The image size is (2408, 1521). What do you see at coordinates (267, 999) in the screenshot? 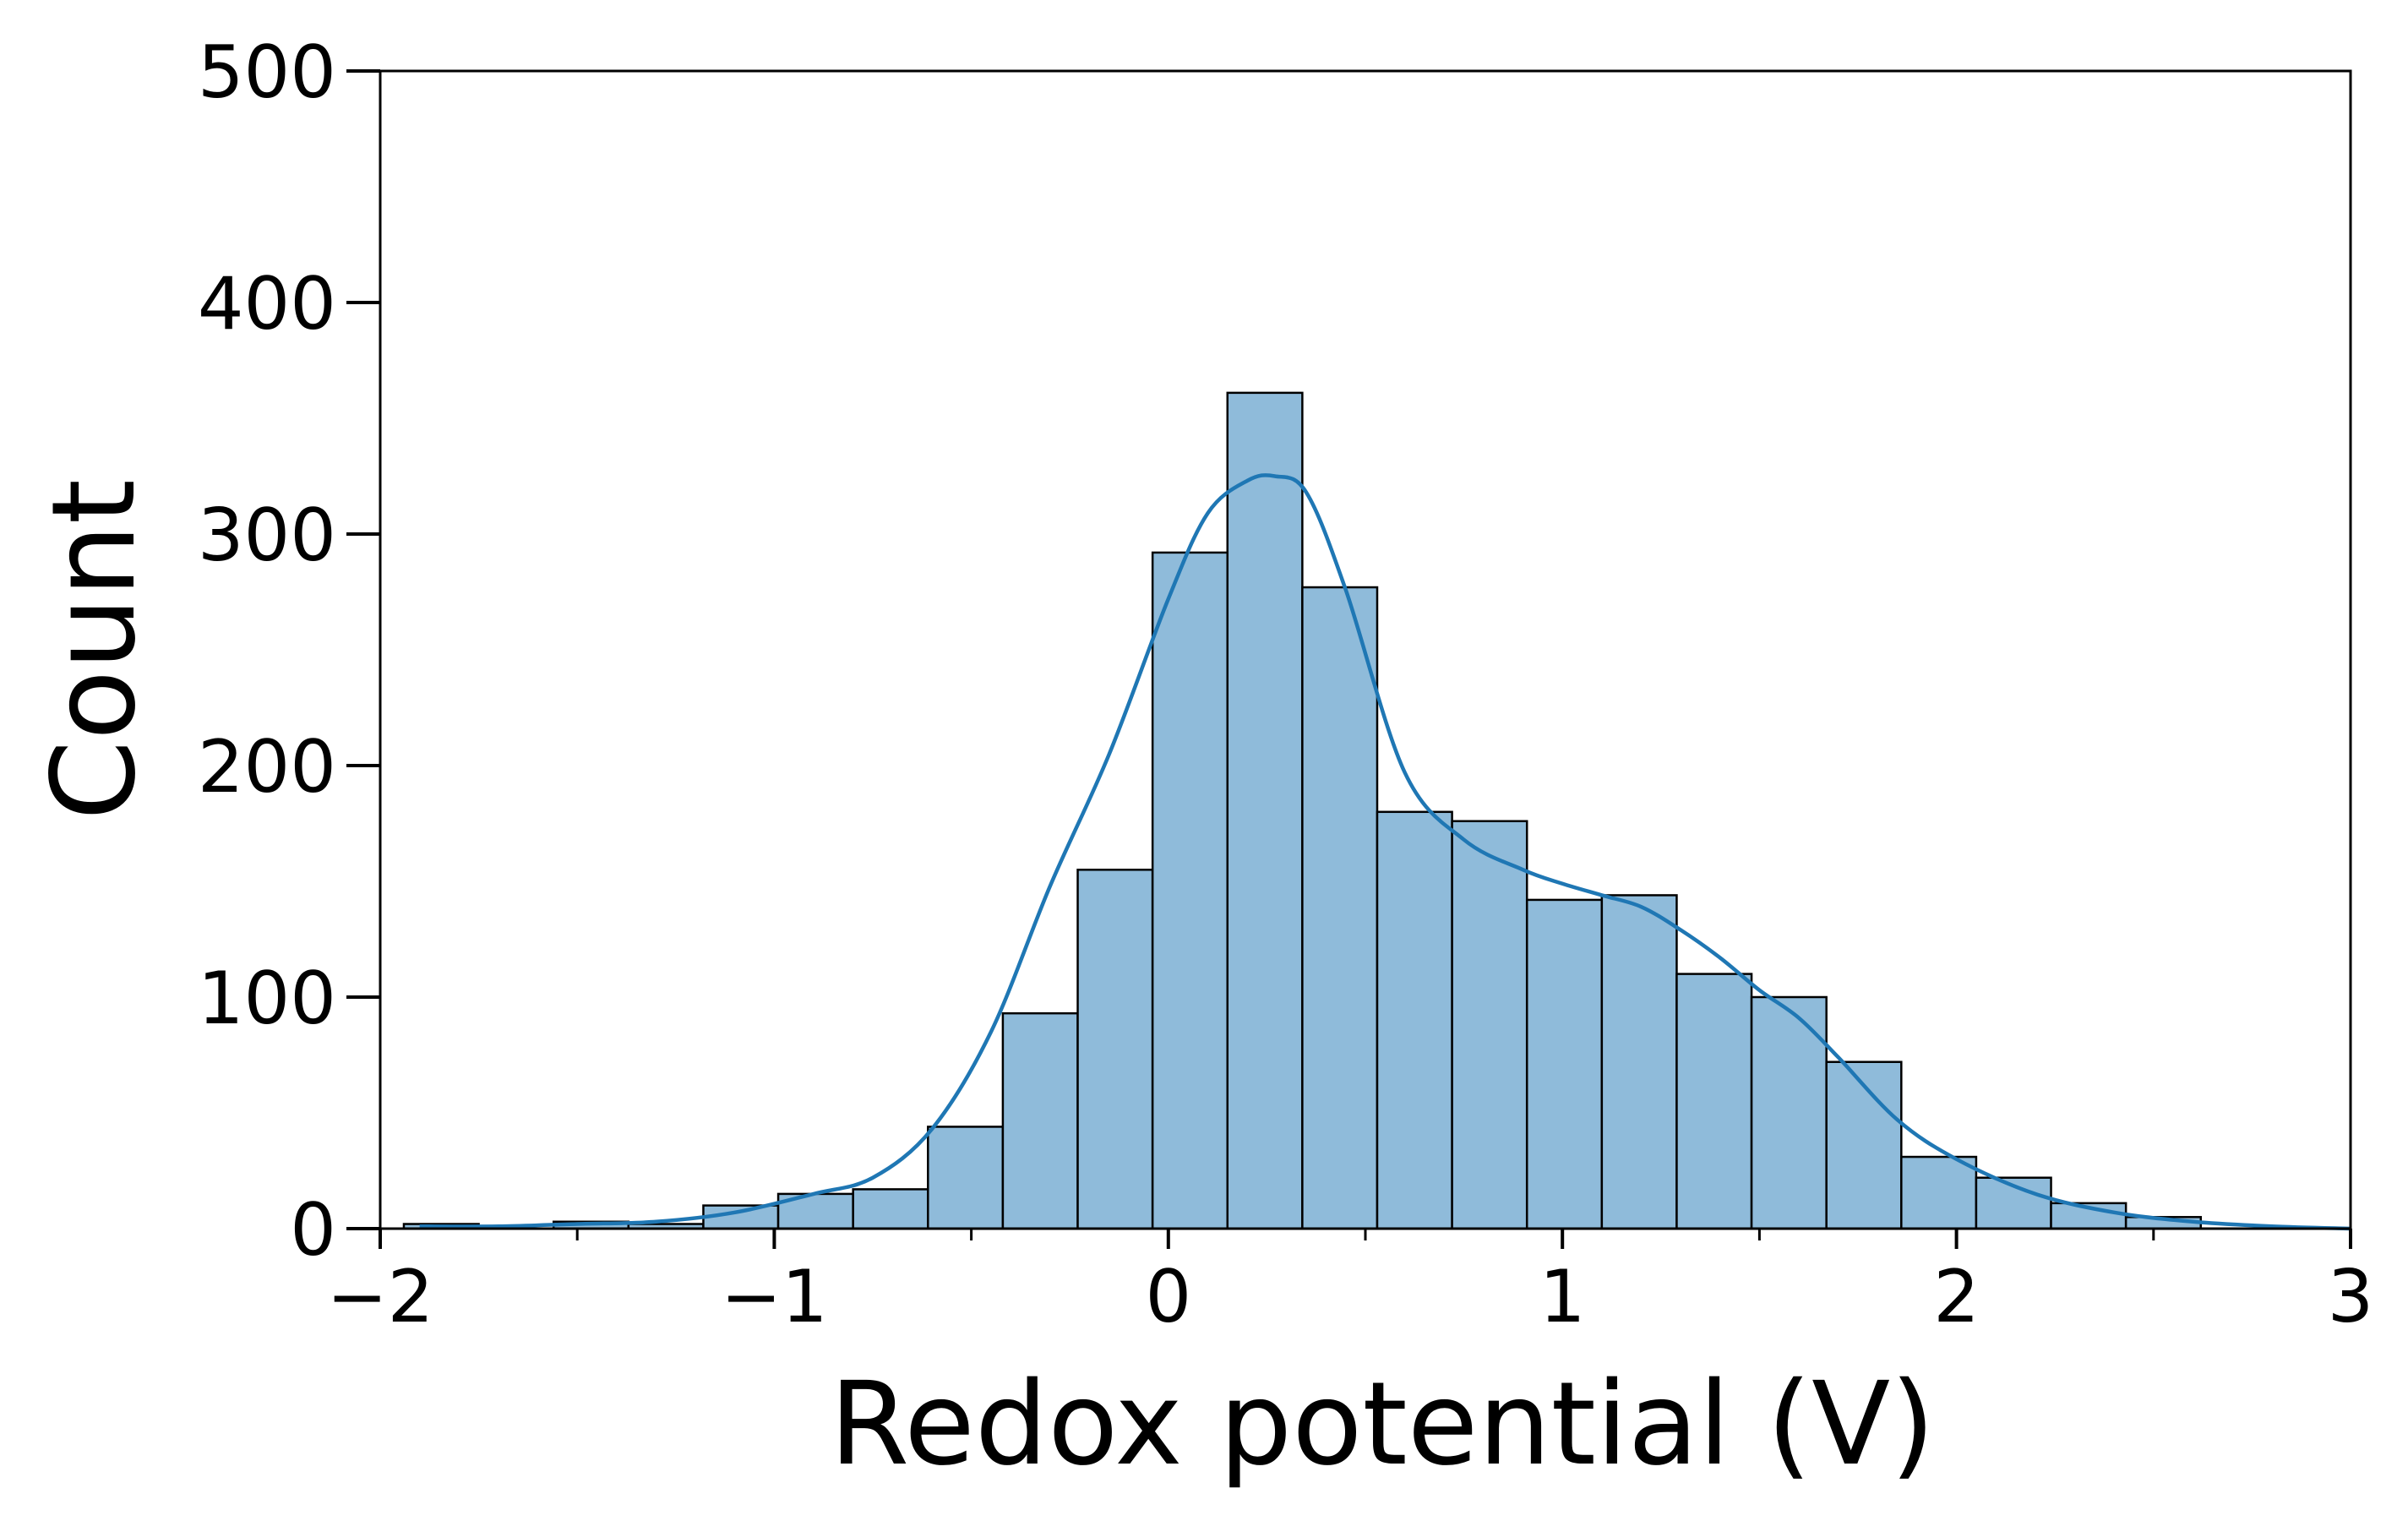
I see `y-tick-label: 100` at bounding box center [267, 999].